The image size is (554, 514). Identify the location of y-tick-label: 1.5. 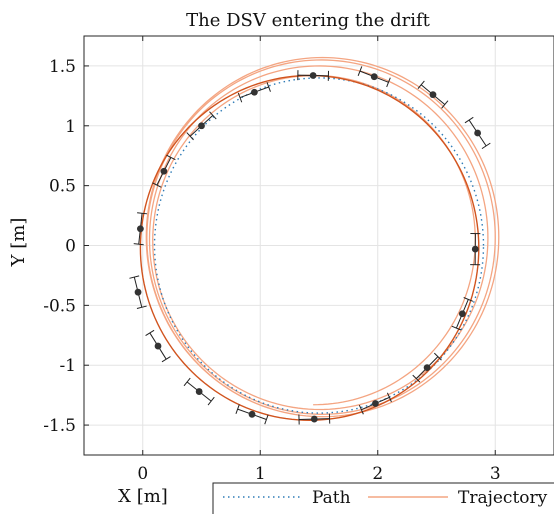
(62, 67).